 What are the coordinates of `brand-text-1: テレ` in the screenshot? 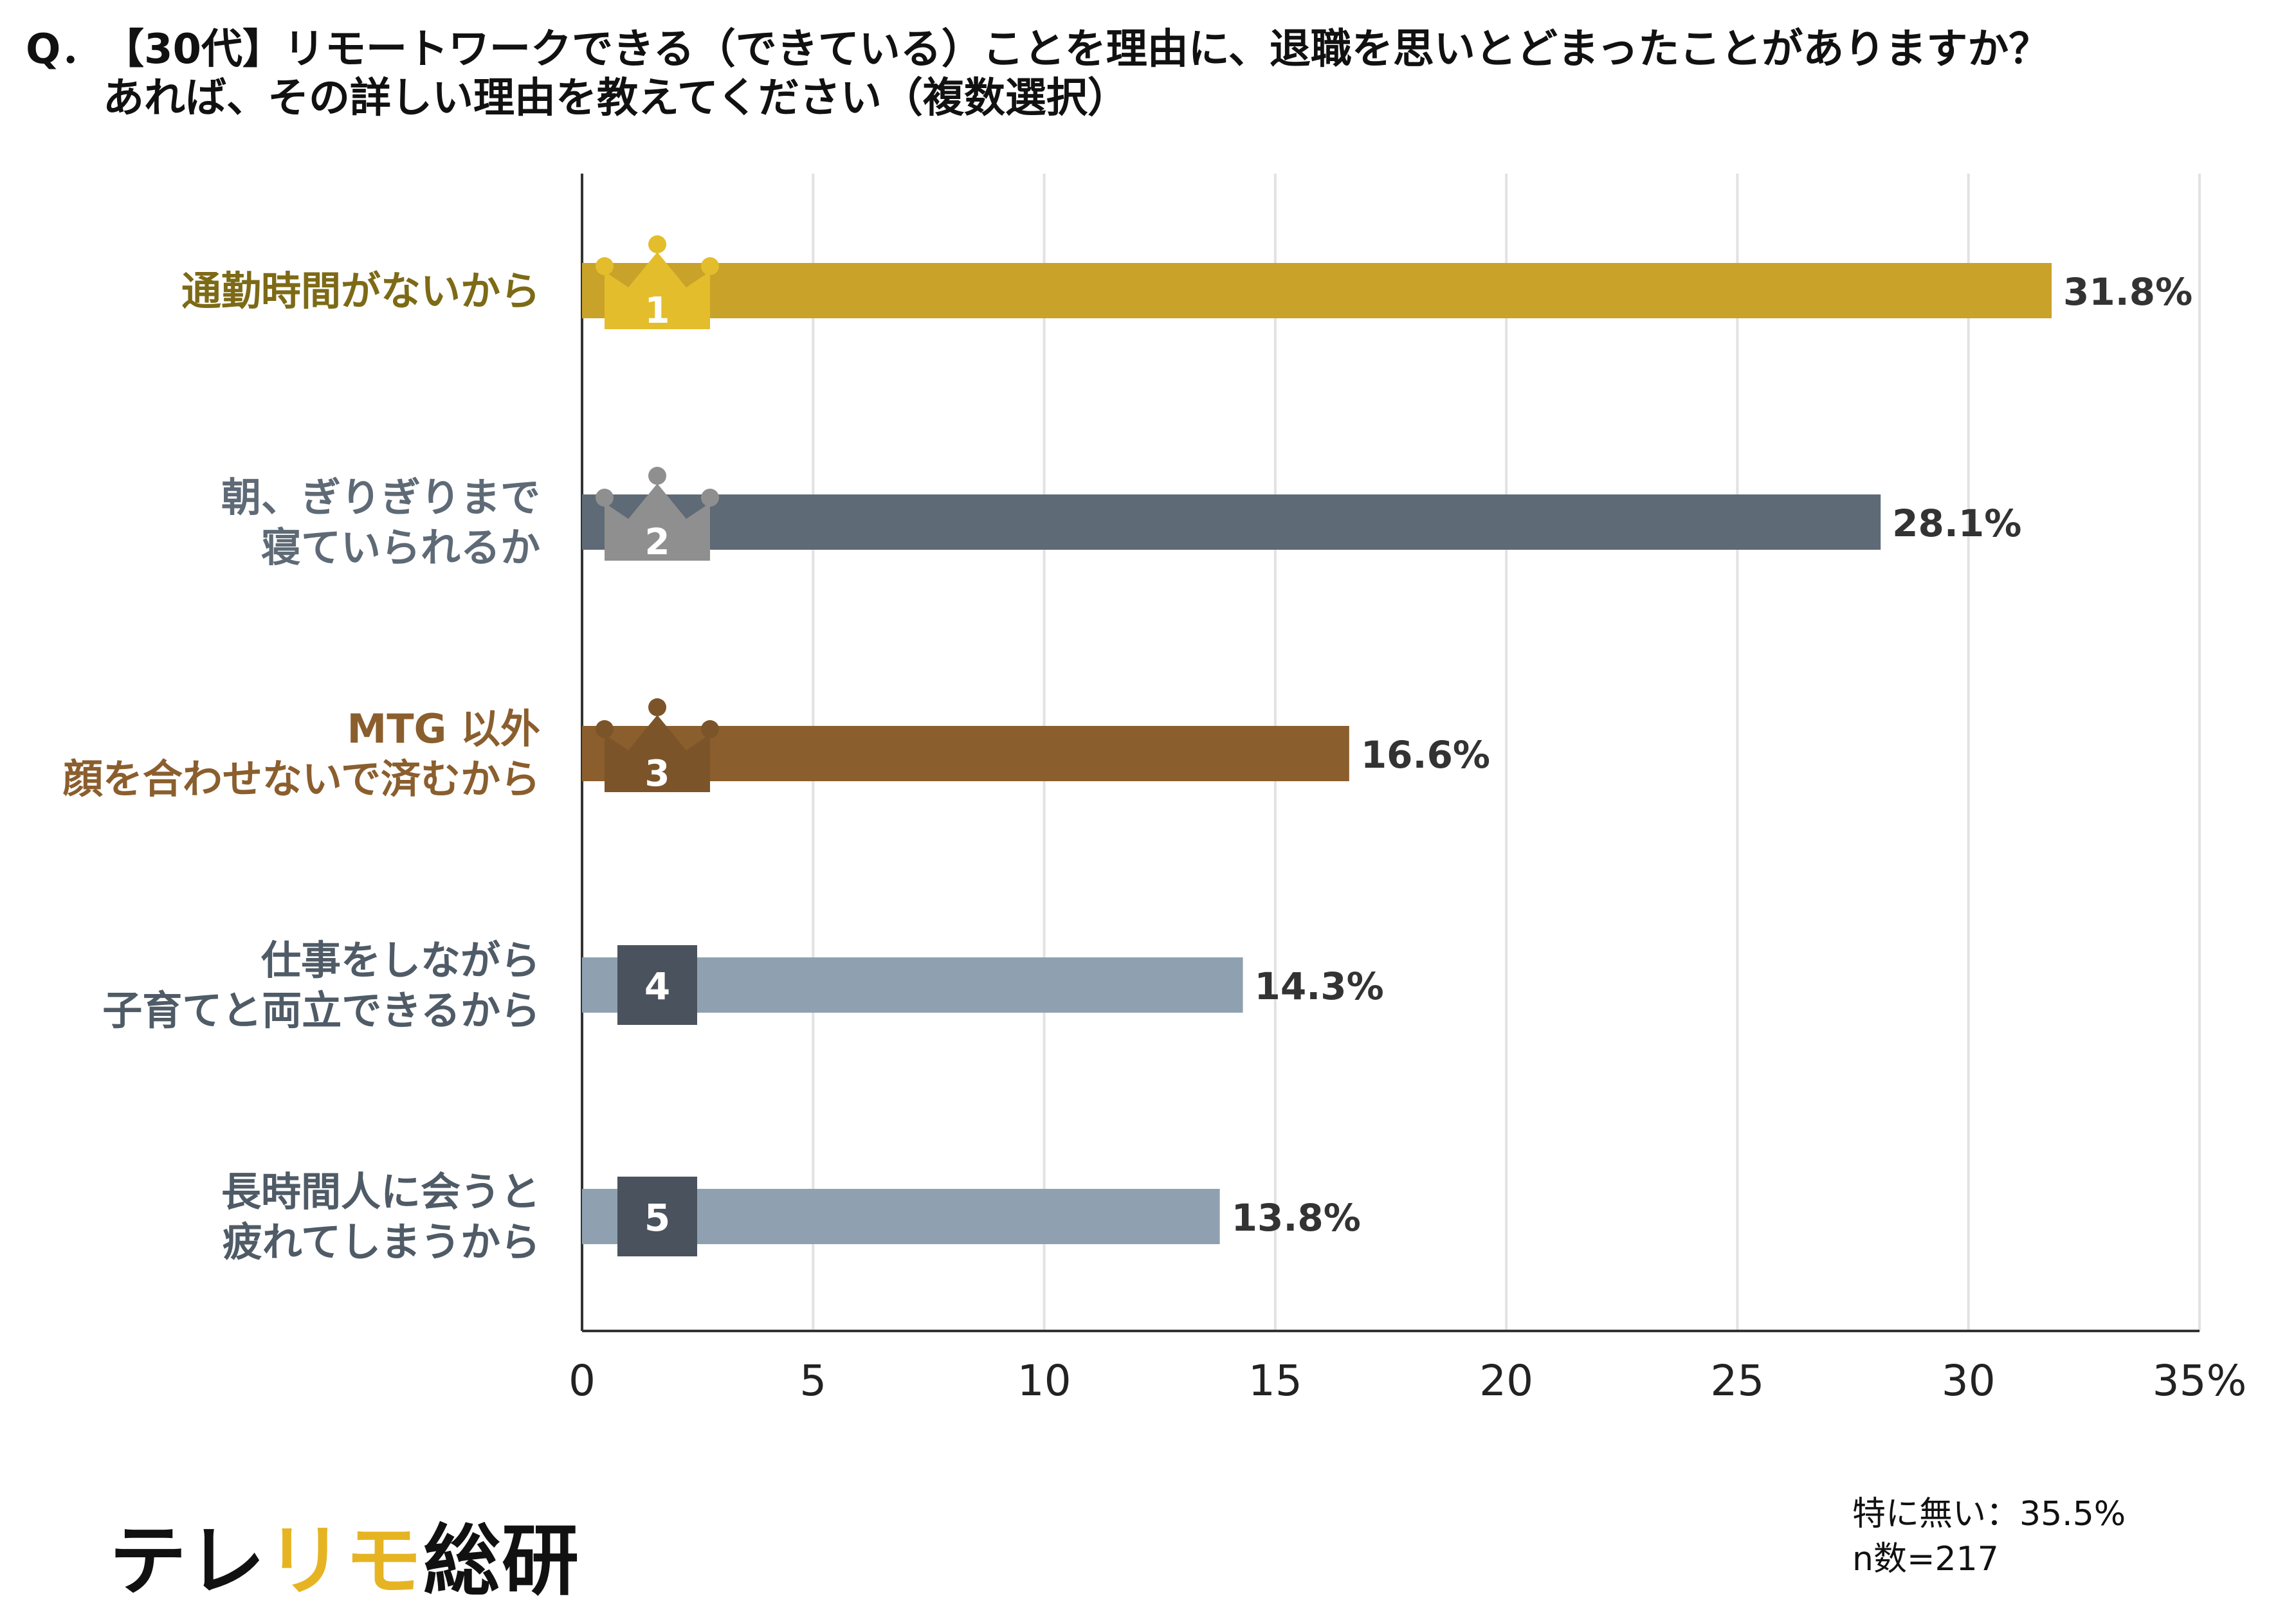 It's located at (188, 1562).